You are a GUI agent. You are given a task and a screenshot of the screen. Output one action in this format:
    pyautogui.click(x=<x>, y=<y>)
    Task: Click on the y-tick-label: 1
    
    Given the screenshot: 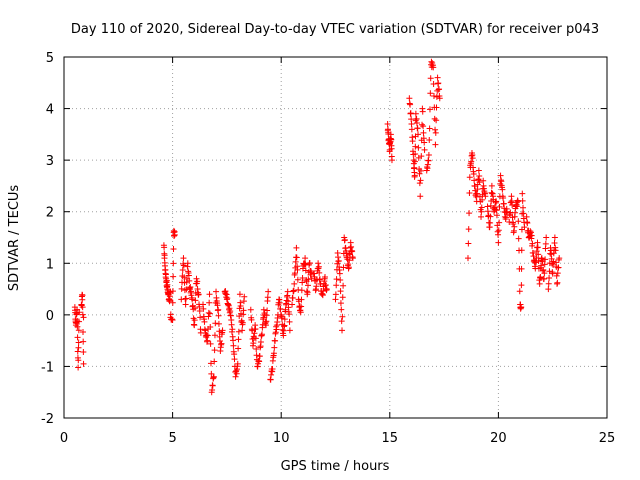 What is the action you would take?
    pyautogui.click(x=50, y=264)
    